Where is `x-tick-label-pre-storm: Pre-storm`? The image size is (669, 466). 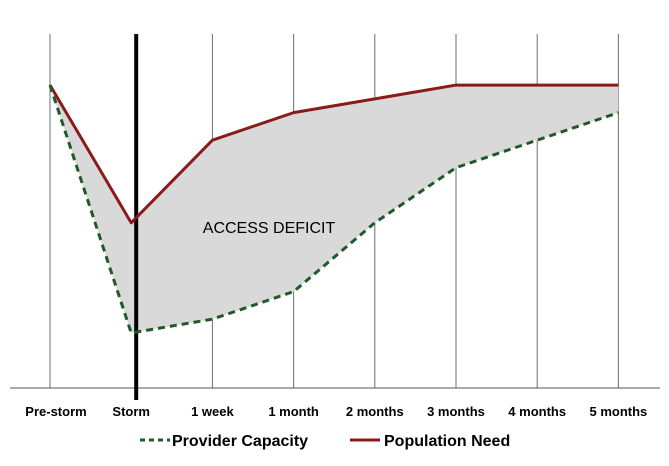
x-tick-label-pre-storm: Pre-storm is located at coordinates (55, 411).